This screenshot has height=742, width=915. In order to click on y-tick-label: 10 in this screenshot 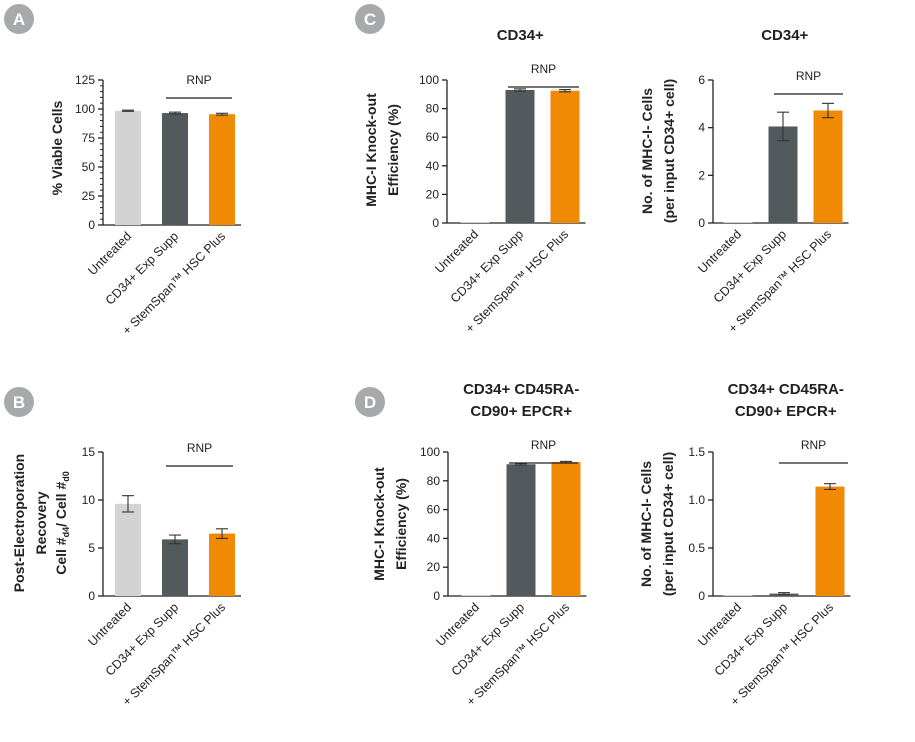, I will do `click(89, 500)`.